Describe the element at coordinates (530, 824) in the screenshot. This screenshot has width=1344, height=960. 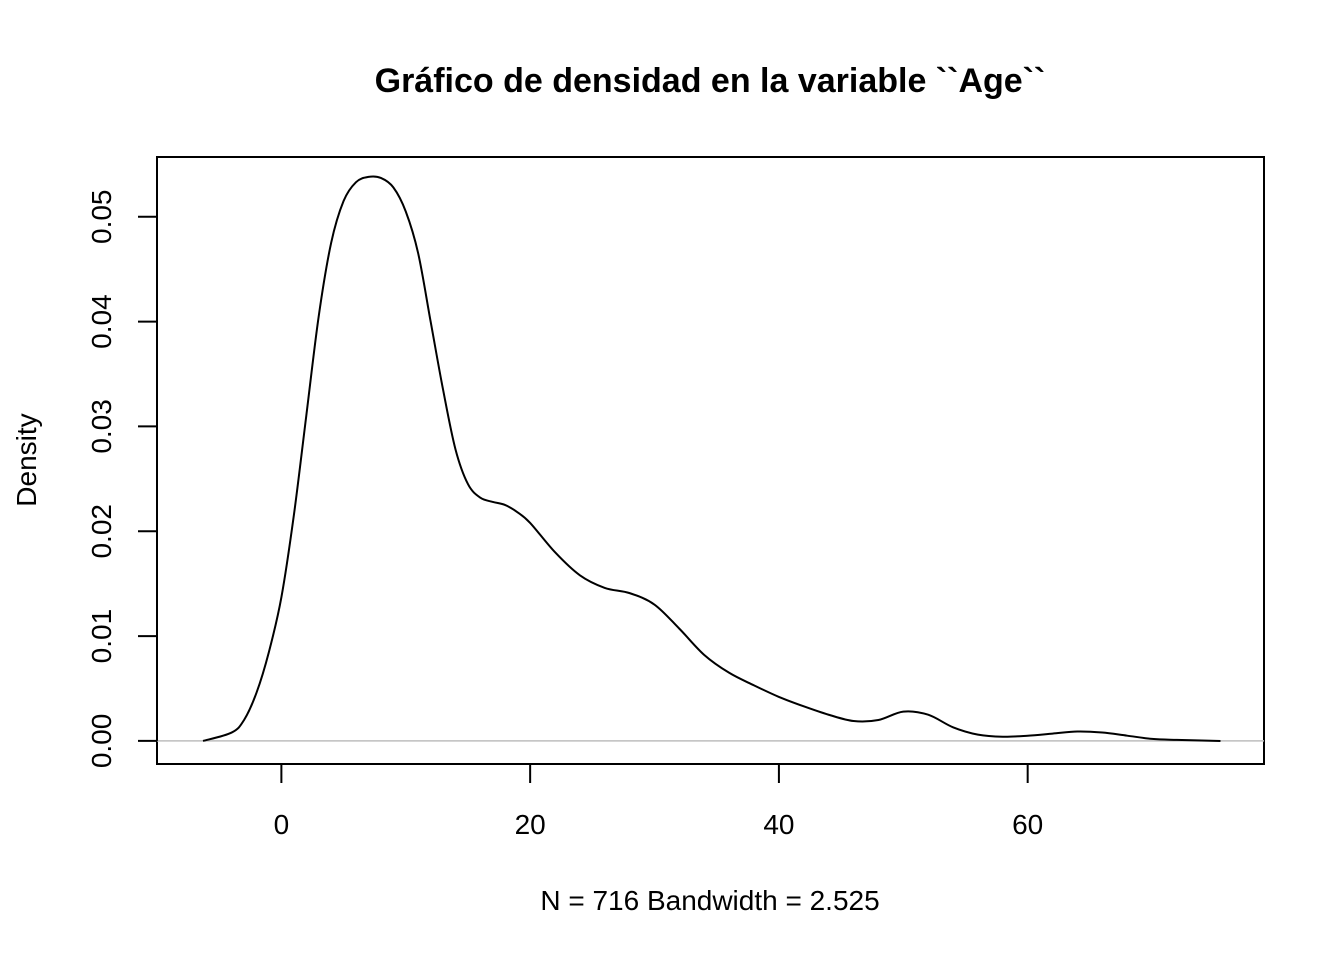
I see `x-tick-label: 20` at that location.